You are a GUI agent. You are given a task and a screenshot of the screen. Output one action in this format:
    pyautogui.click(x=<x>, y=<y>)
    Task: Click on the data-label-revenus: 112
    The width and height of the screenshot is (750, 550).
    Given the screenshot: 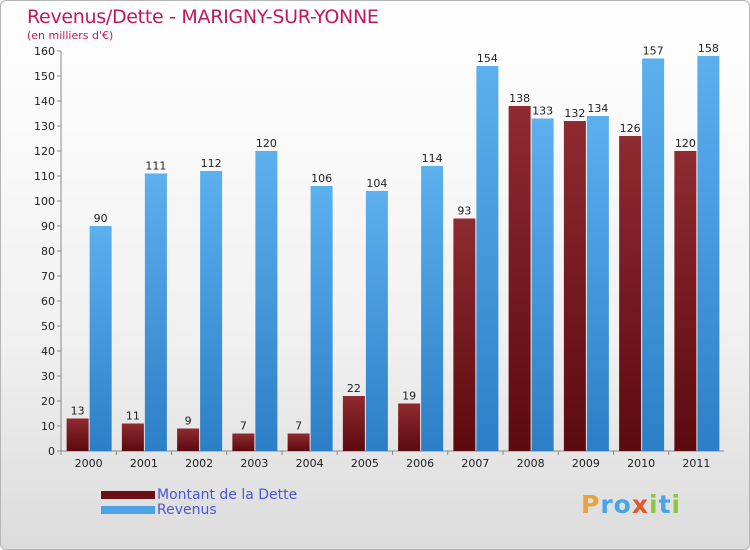 What is the action you would take?
    pyautogui.click(x=211, y=163)
    